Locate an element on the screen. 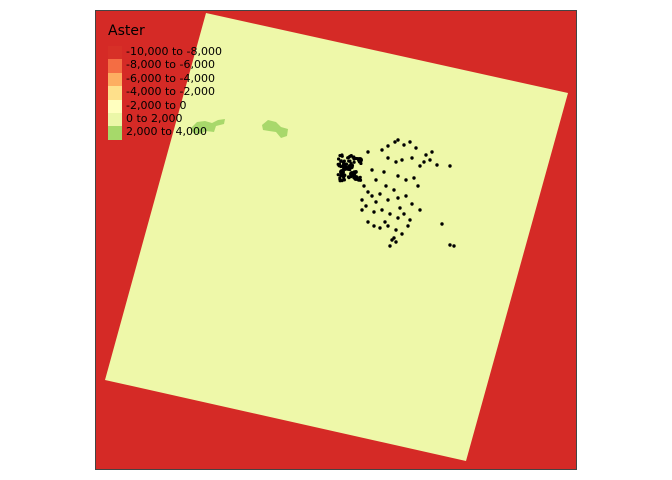 The width and height of the screenshot is (672, 480). legend-item: -4,000 to -2,000 is located at coordinates (161, 92).